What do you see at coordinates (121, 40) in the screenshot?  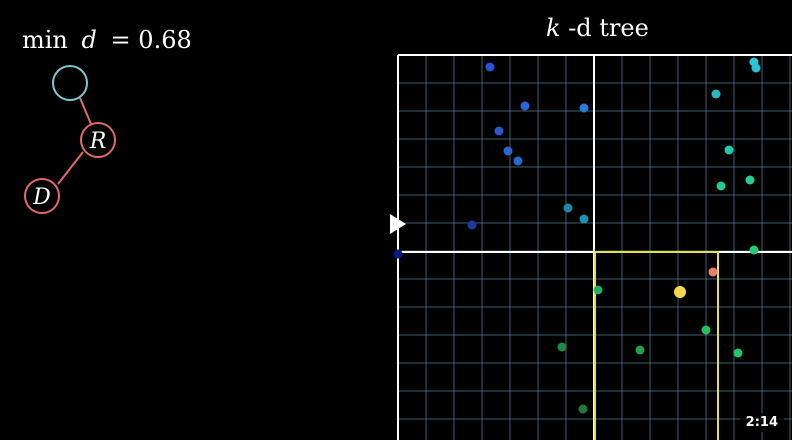 I see `min-equals: =` at bounding box center [121, 40].